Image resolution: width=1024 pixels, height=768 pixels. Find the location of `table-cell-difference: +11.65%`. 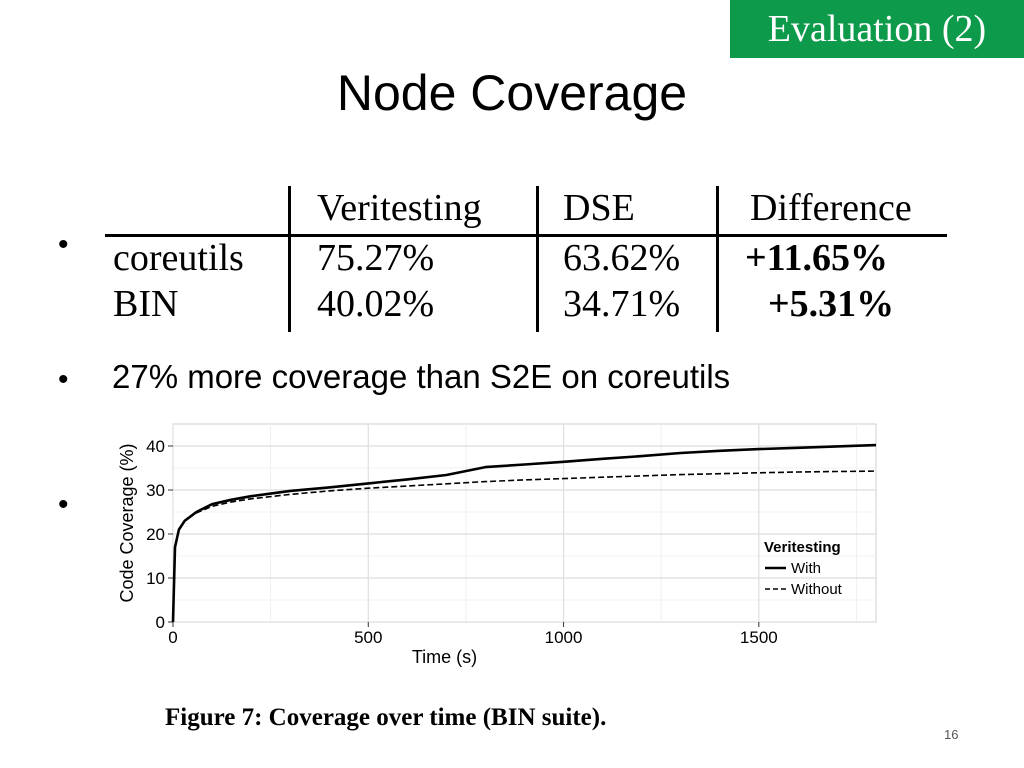

table-cell-difference: +11.65% is located at coordinates (817, 258).